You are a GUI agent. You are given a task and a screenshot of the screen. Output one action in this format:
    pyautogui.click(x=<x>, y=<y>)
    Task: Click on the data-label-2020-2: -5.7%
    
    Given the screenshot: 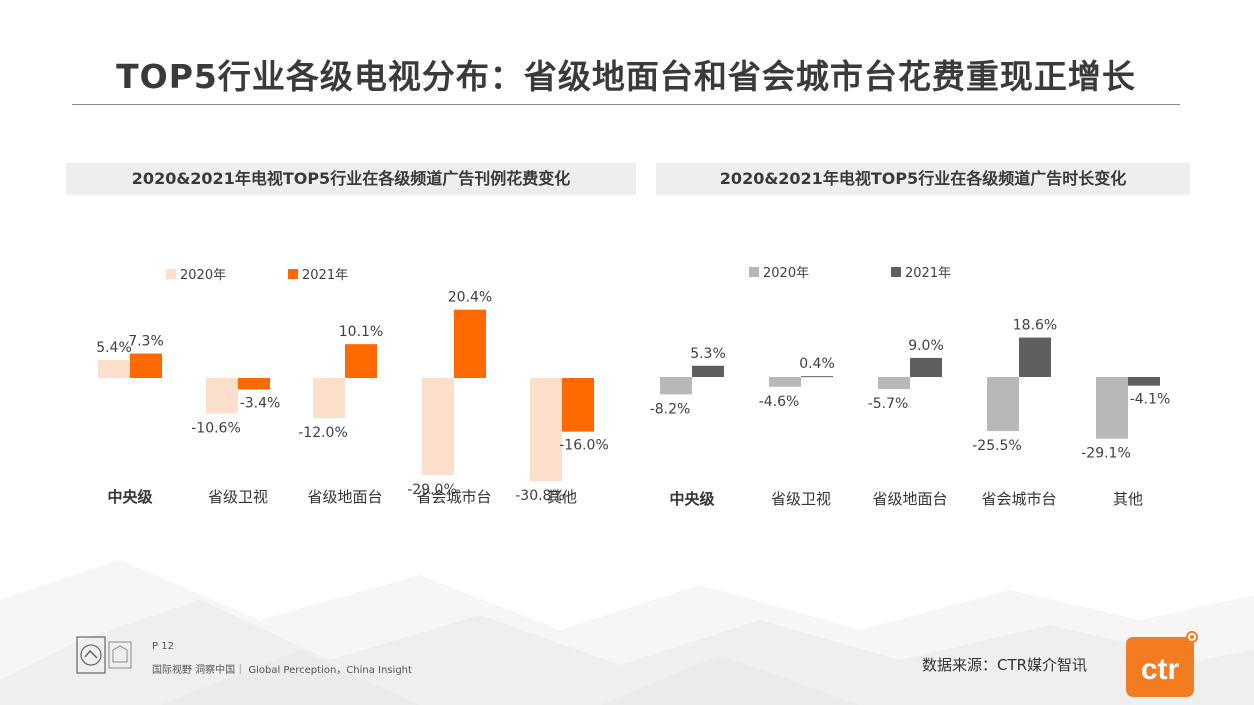 What is the action you would take?
    pyautogui.click(x=888, y=404)
    